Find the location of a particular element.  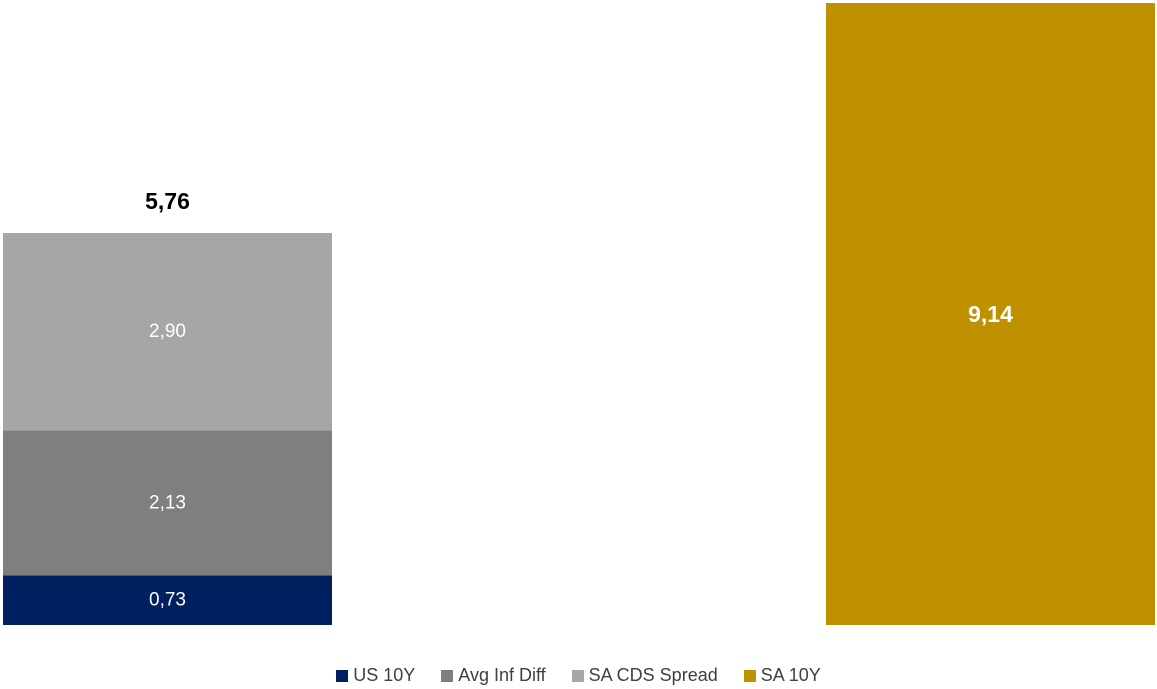

legend-label: Avg Inf Diff is located at coordinates (502, 675).